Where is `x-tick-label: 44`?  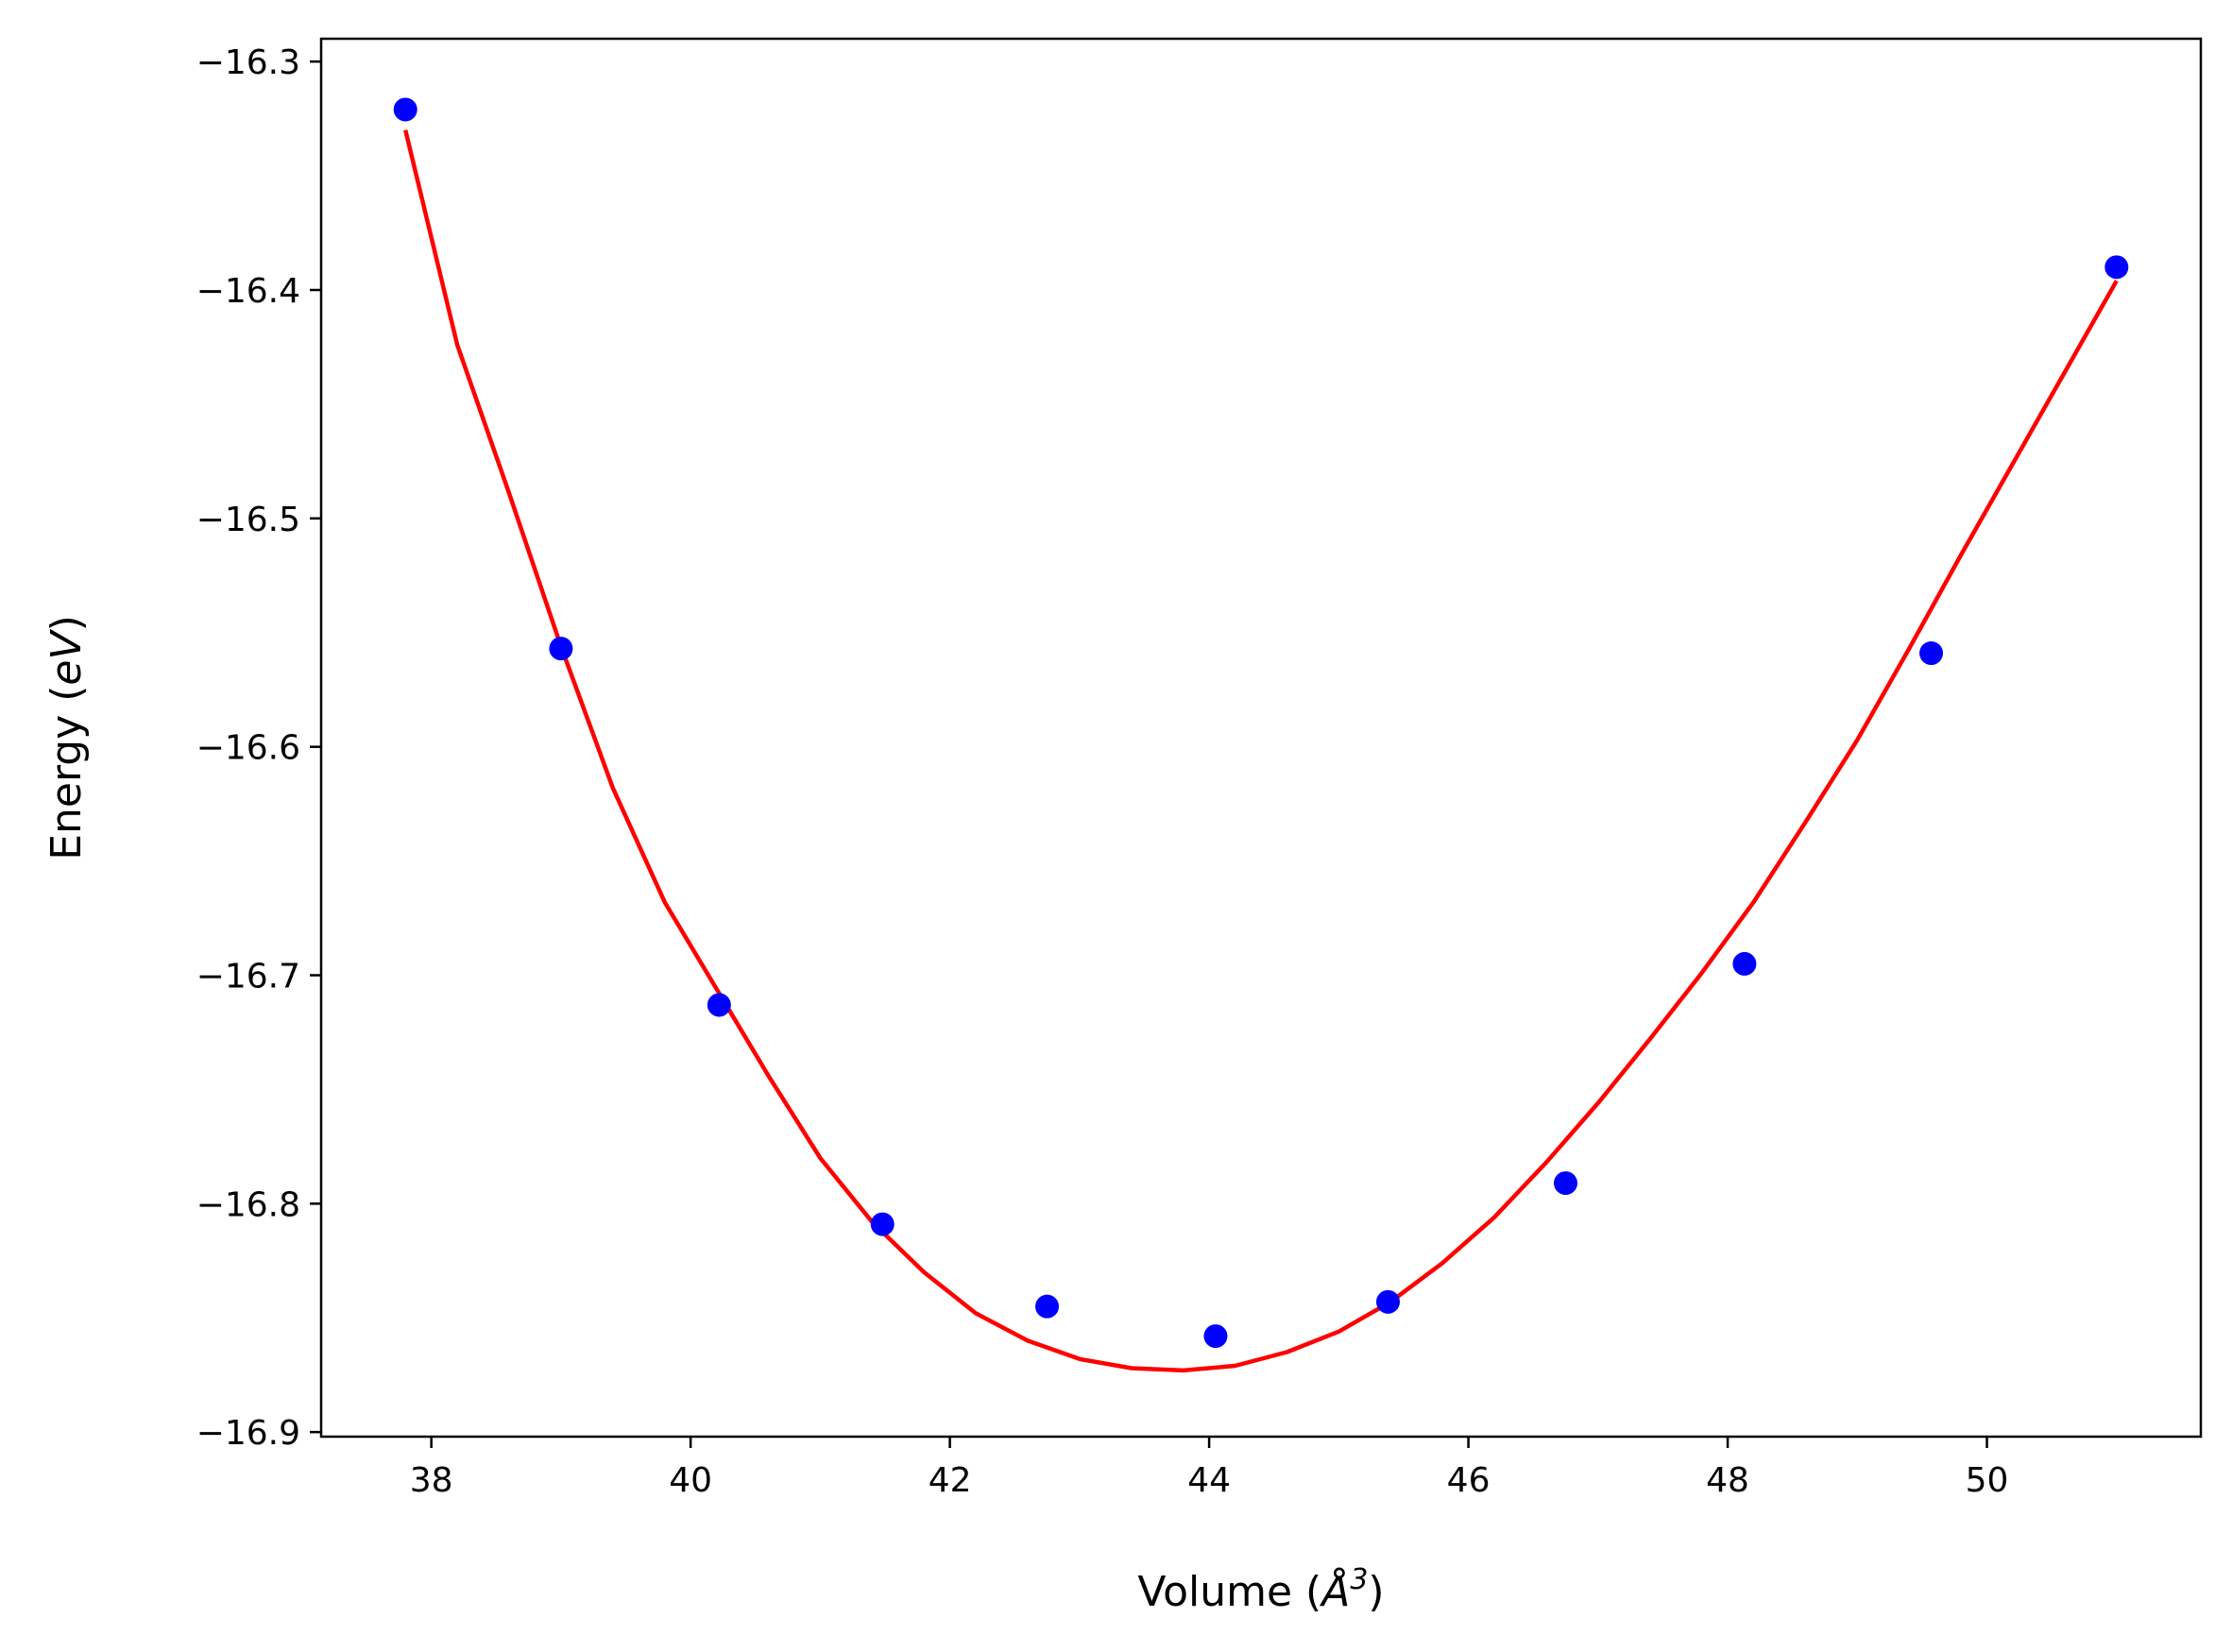 x-tick-label: 44 is located at coordinates (1209, 1480).